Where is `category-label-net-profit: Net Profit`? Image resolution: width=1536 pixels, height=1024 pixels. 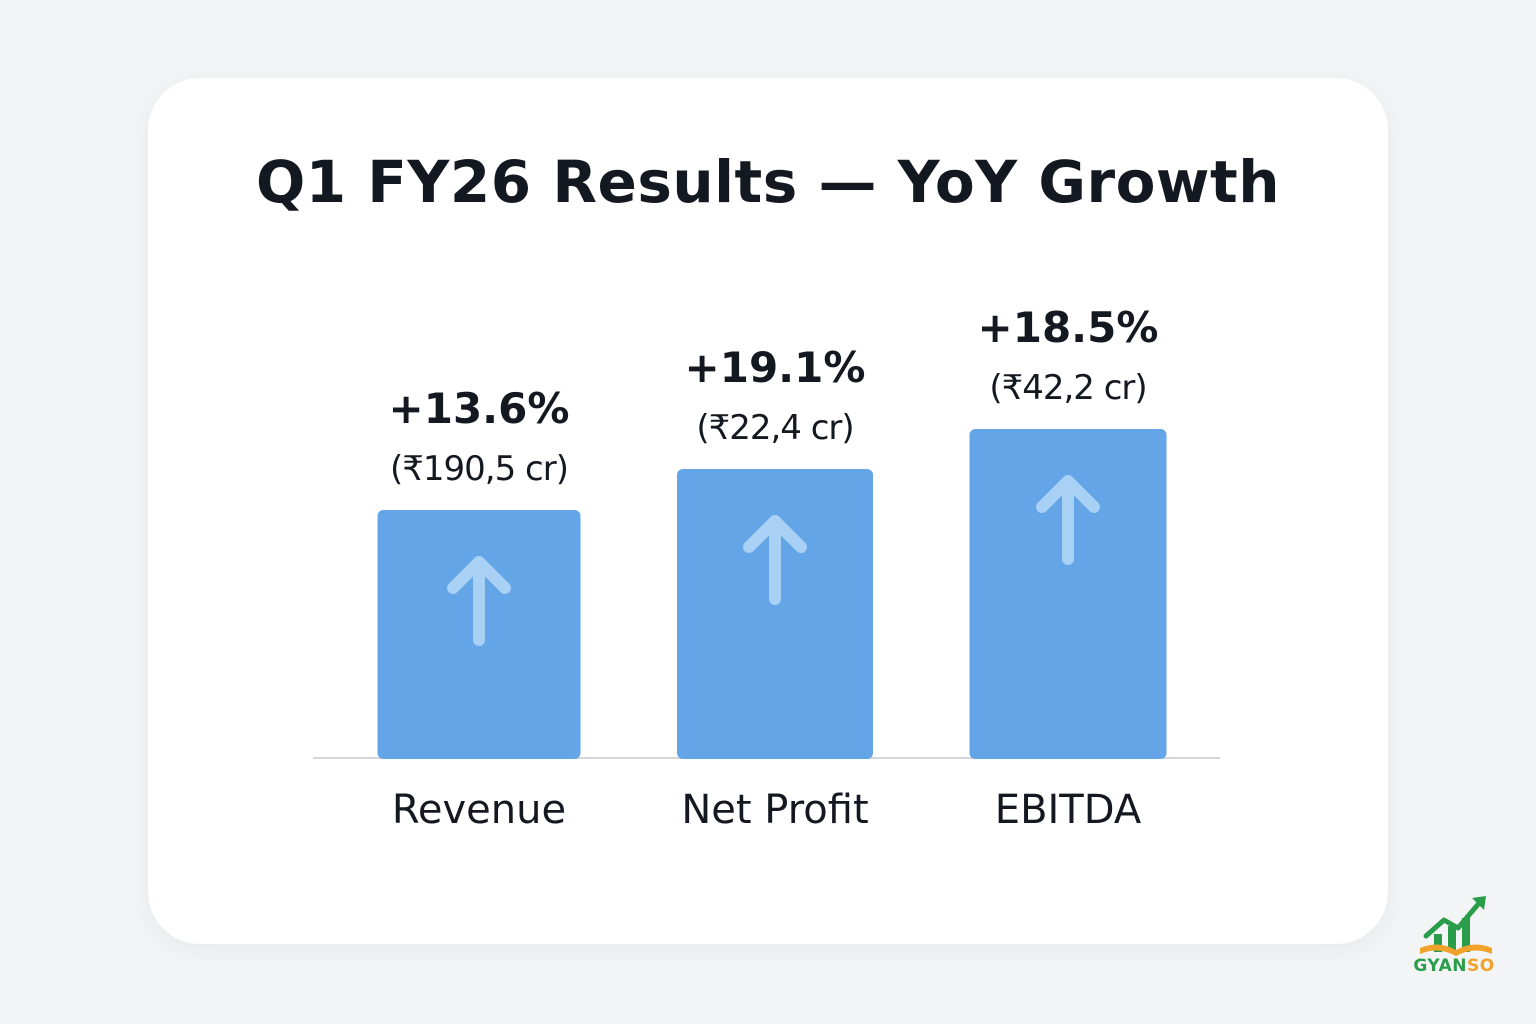
category-label-net-profit: Net Profit is located at coordinates (774, 810).